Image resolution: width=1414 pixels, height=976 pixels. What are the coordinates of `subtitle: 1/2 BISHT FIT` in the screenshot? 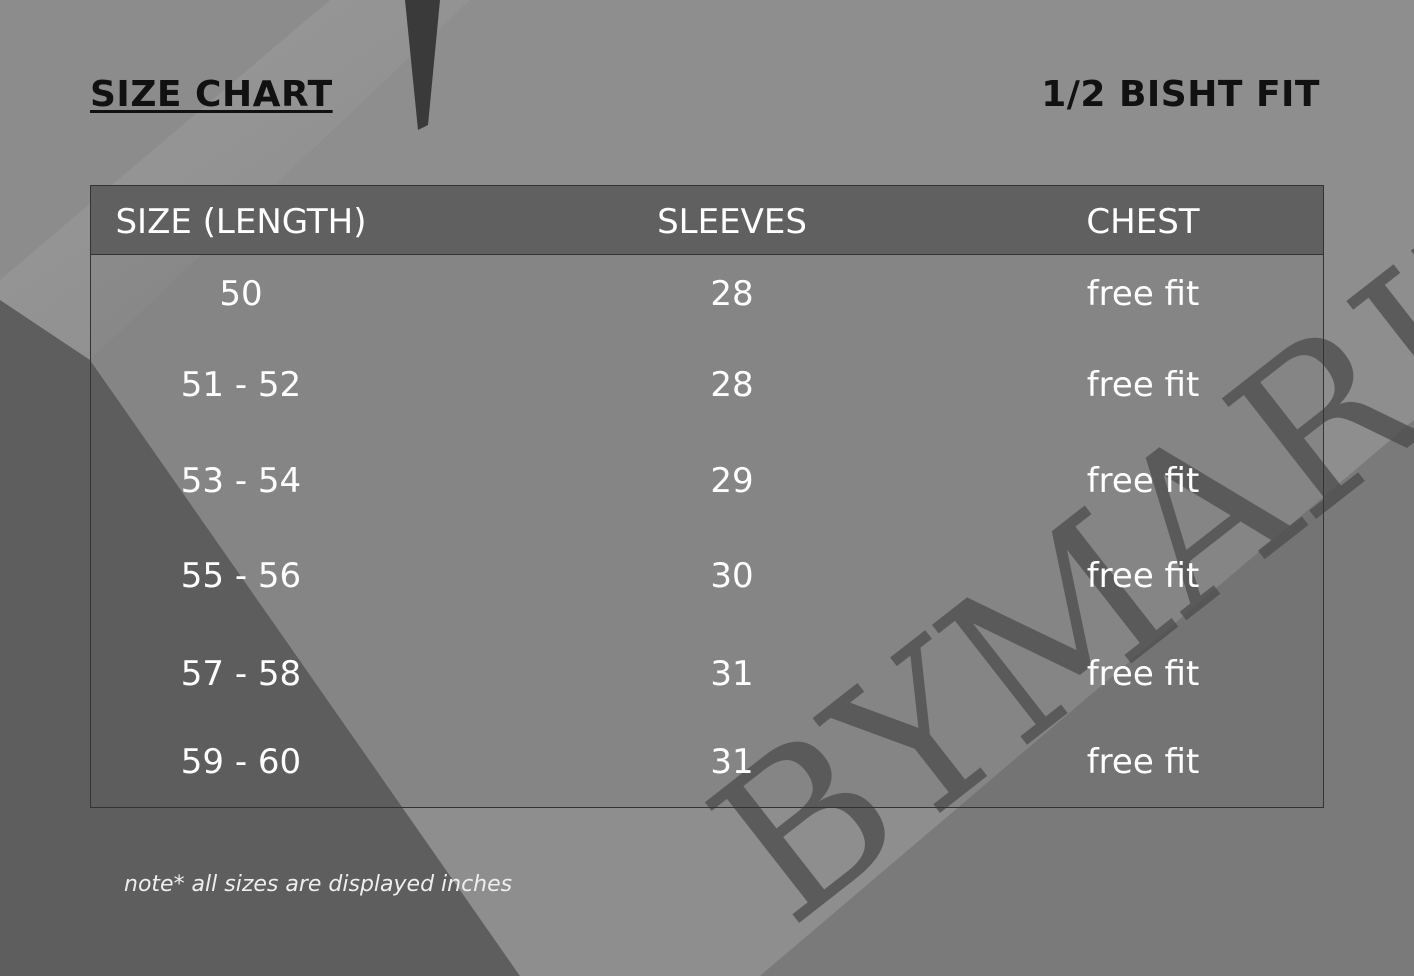 It's located at (1180, 94).